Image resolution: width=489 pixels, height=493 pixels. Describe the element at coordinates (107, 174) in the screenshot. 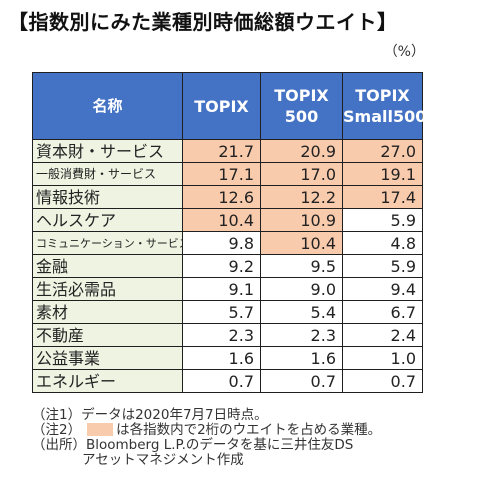

I see `sector-name: 一般消費財・サービス` at that location.